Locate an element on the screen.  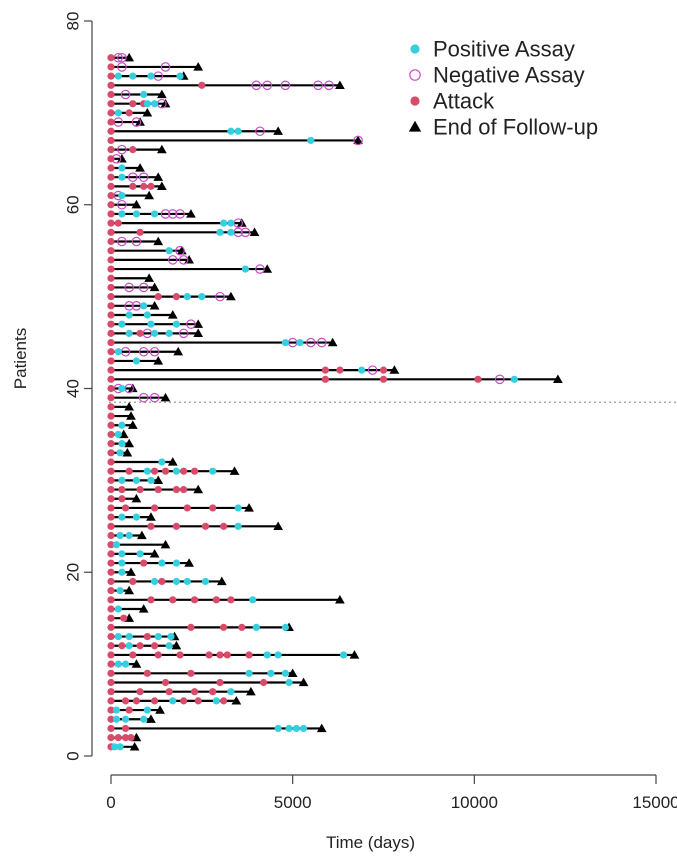
y-tick-label-40: 40 is located at coordinates (73, 388).